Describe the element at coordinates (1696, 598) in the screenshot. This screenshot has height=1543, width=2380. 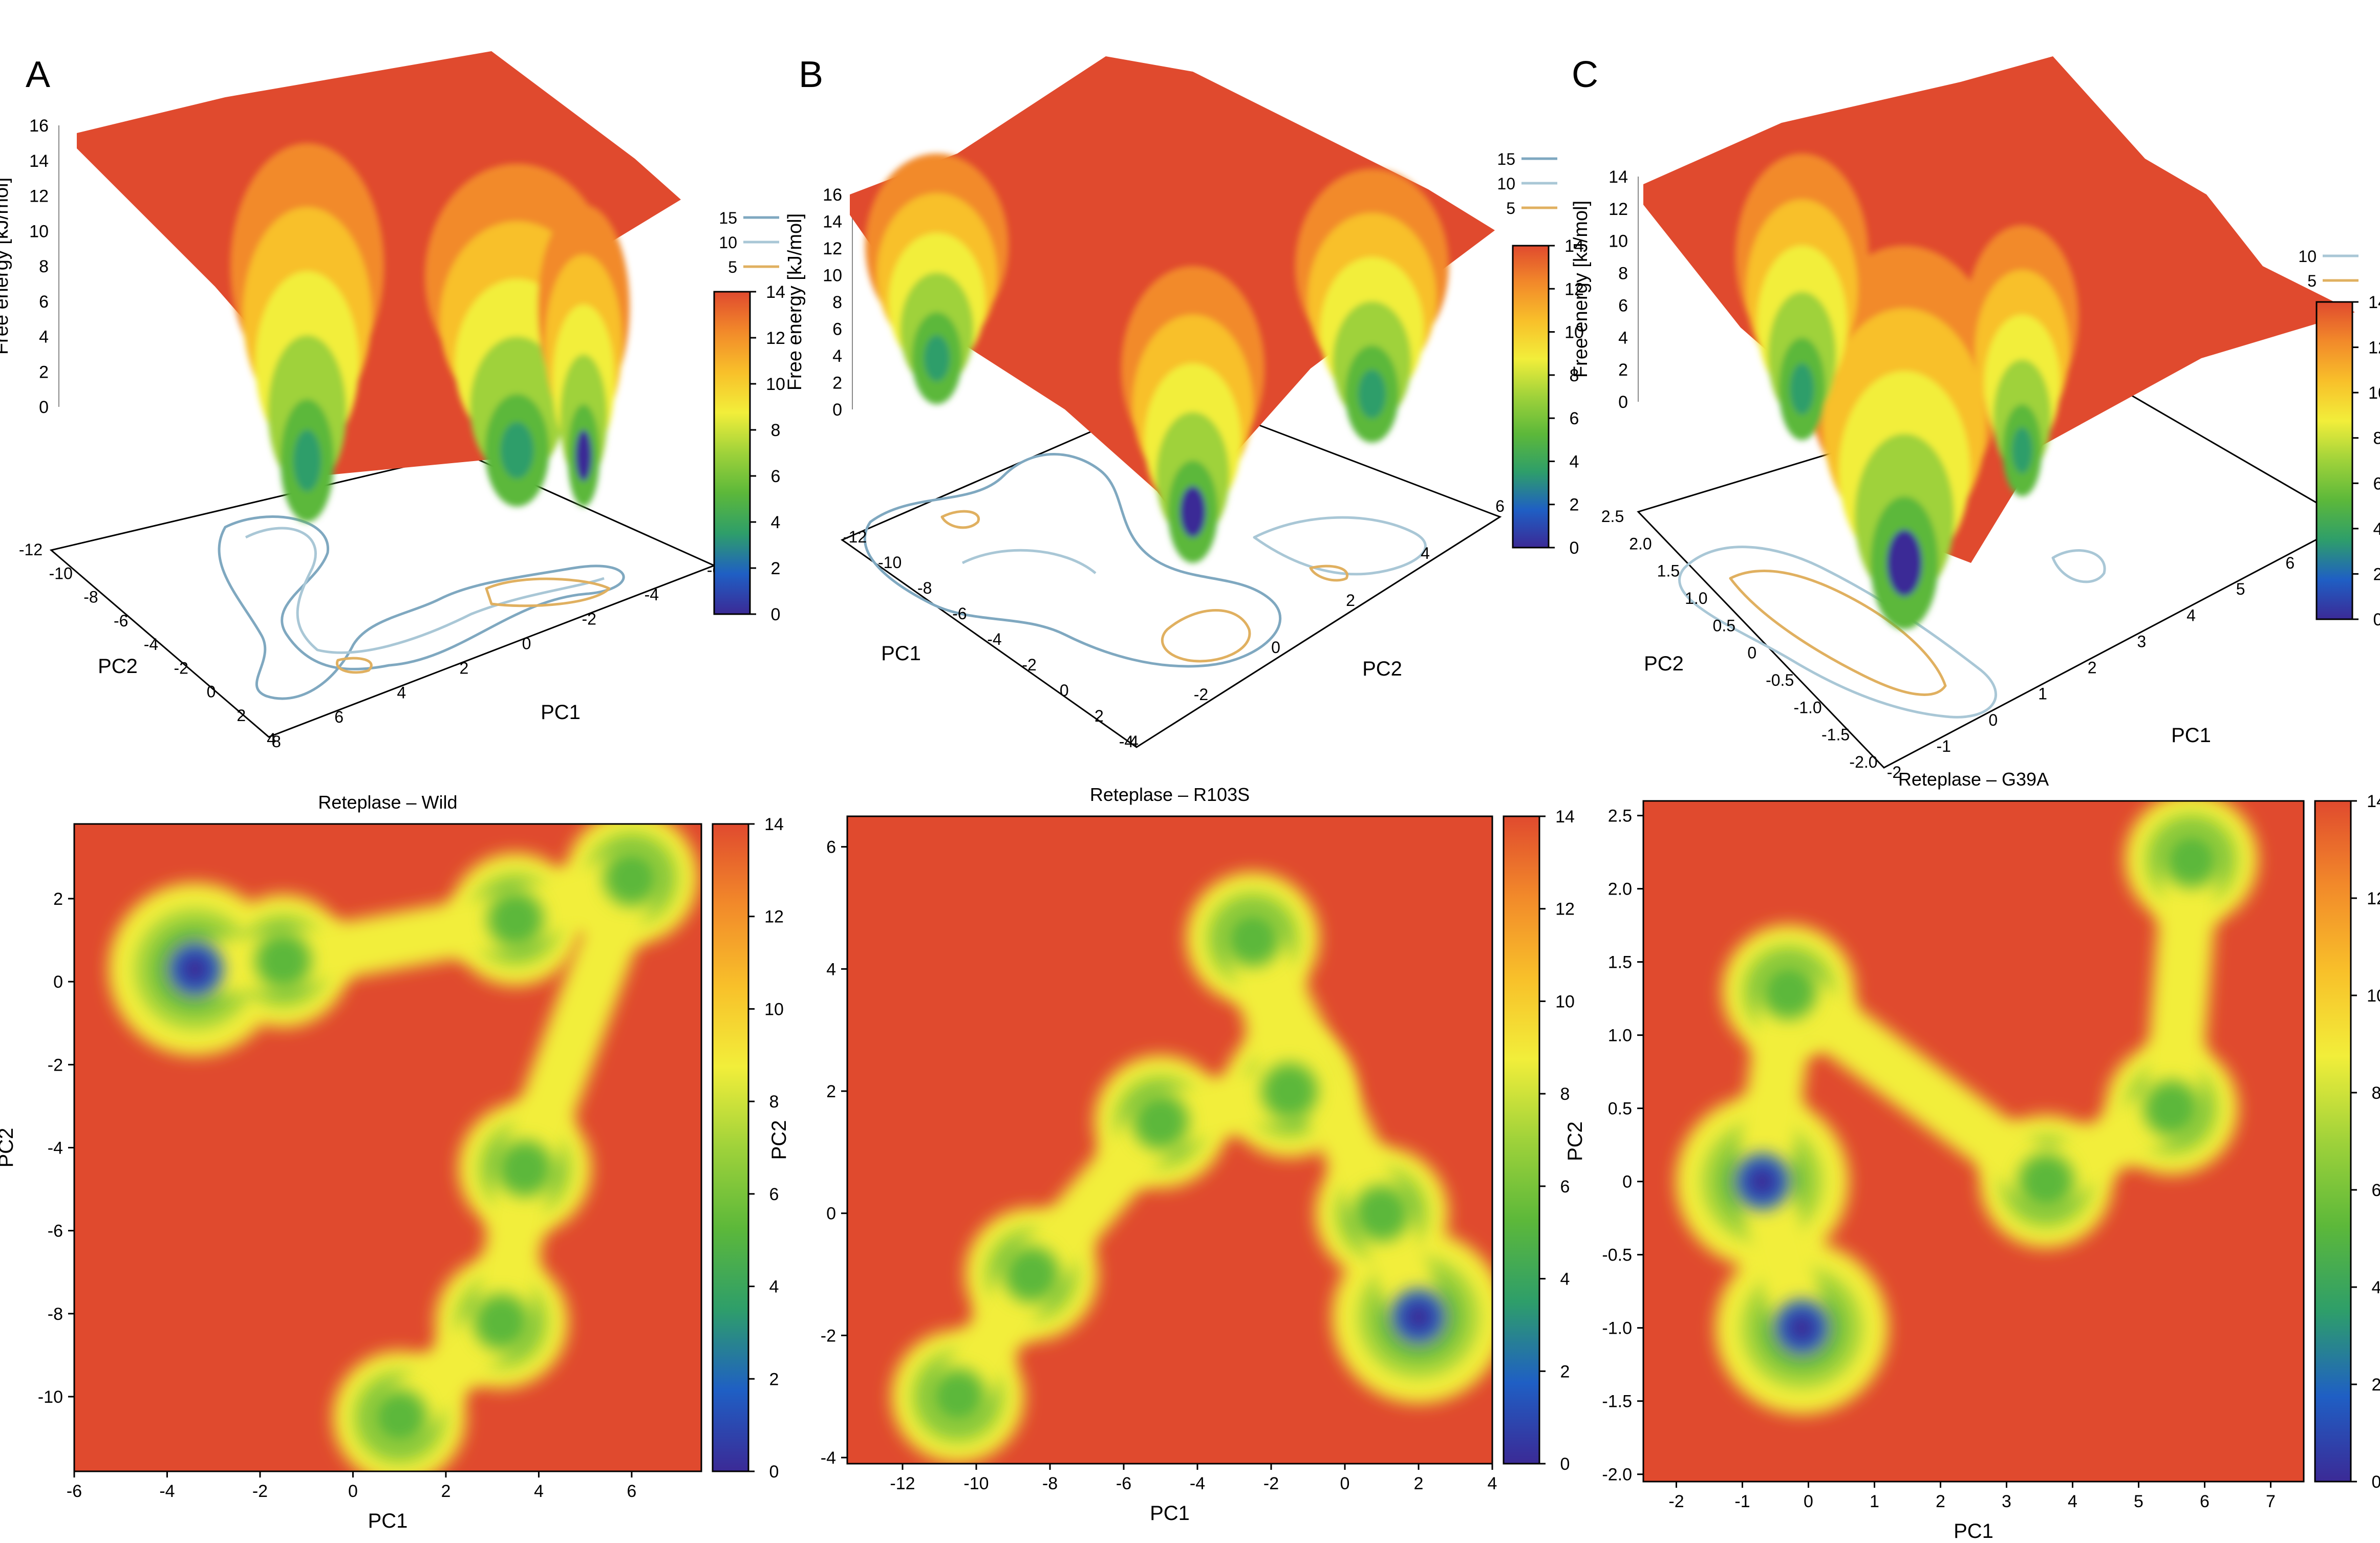
I see `floor-y-tick-label: 1.0` at that location.